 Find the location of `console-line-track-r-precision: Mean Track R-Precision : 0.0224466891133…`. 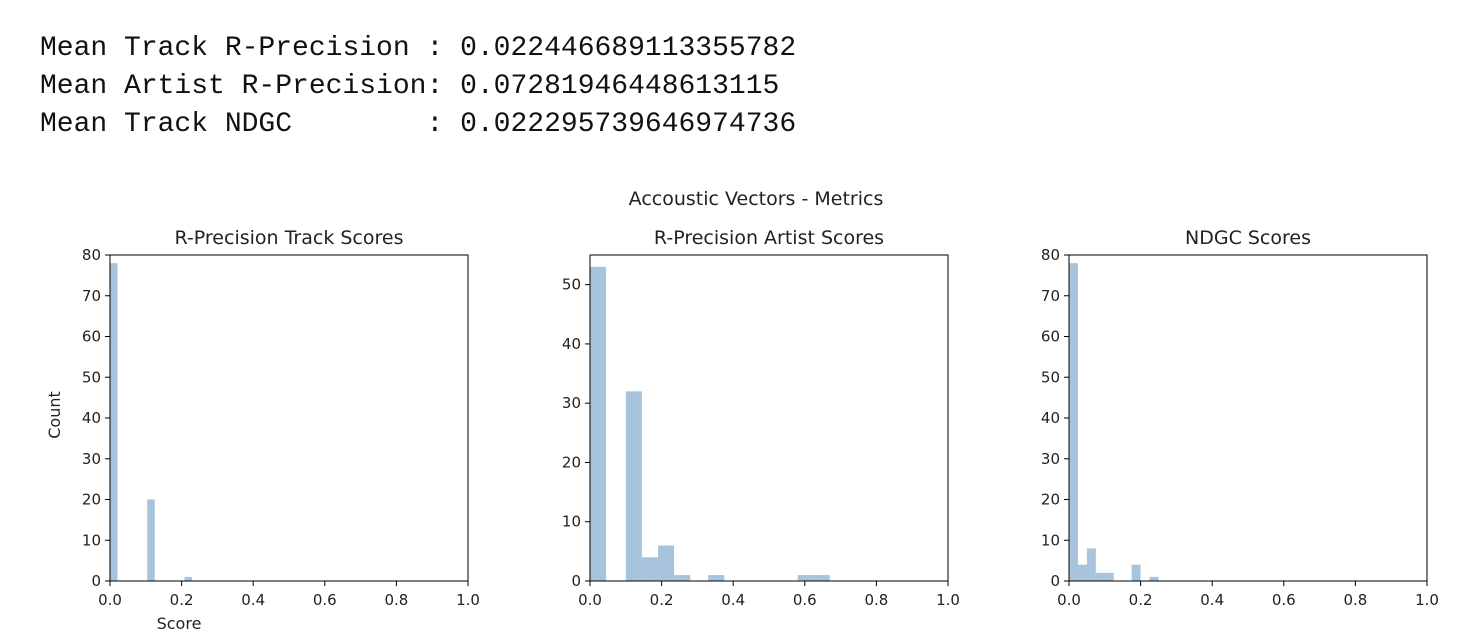

console-line-track-r-precision: Mean Track R-Precision : 0.0224466891133… is located at coordinates (418, 48).